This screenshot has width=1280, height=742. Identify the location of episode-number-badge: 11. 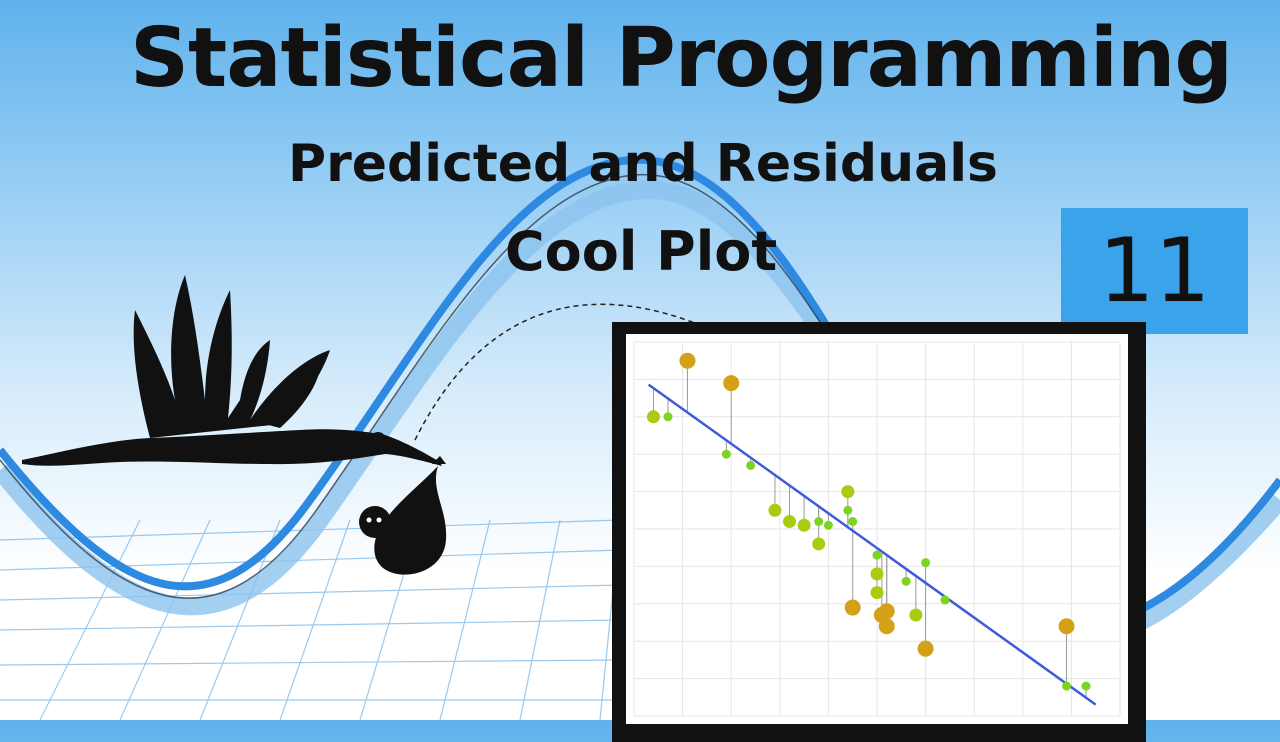
(1154, 271).